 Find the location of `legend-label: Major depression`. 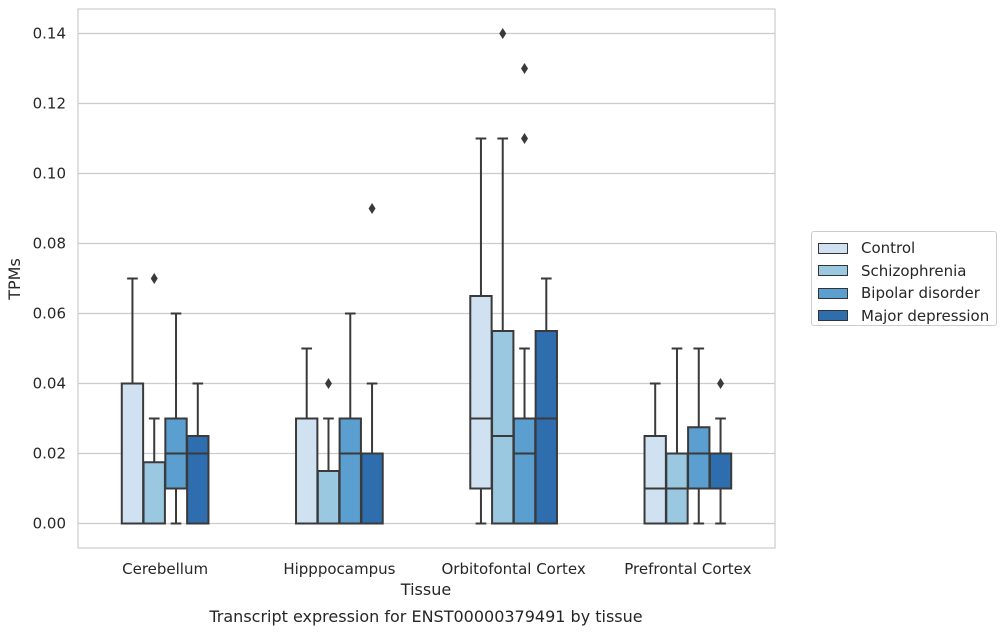

legend-label: Major depression is located at coordinates (925, 315).